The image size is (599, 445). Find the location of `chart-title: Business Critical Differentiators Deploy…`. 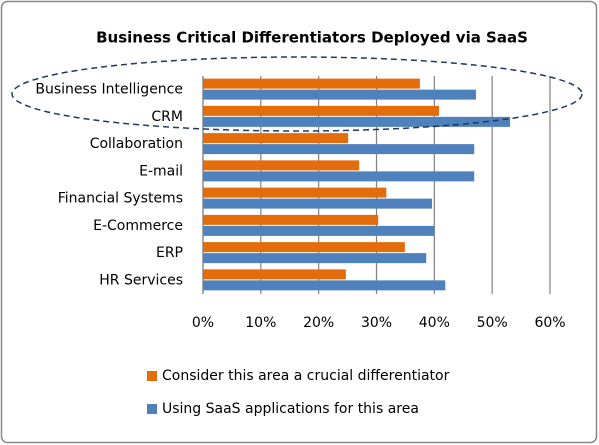

chart-title: Business Critical Differentiators Deploy… is located at coordinates (312, 38).